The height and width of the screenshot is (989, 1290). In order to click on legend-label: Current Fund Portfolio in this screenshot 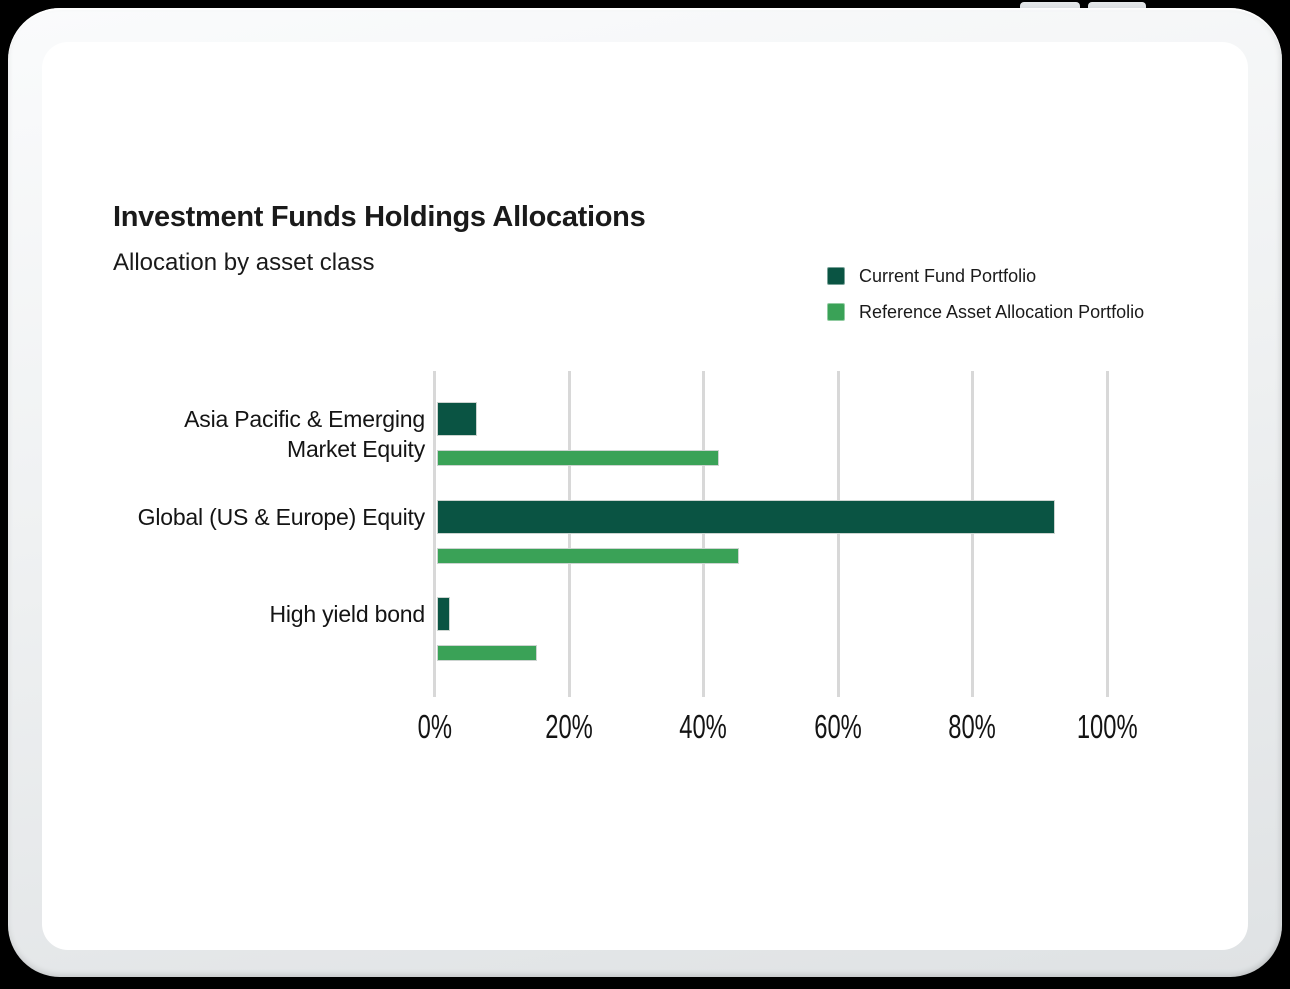, I will do `click(948, 275)`.